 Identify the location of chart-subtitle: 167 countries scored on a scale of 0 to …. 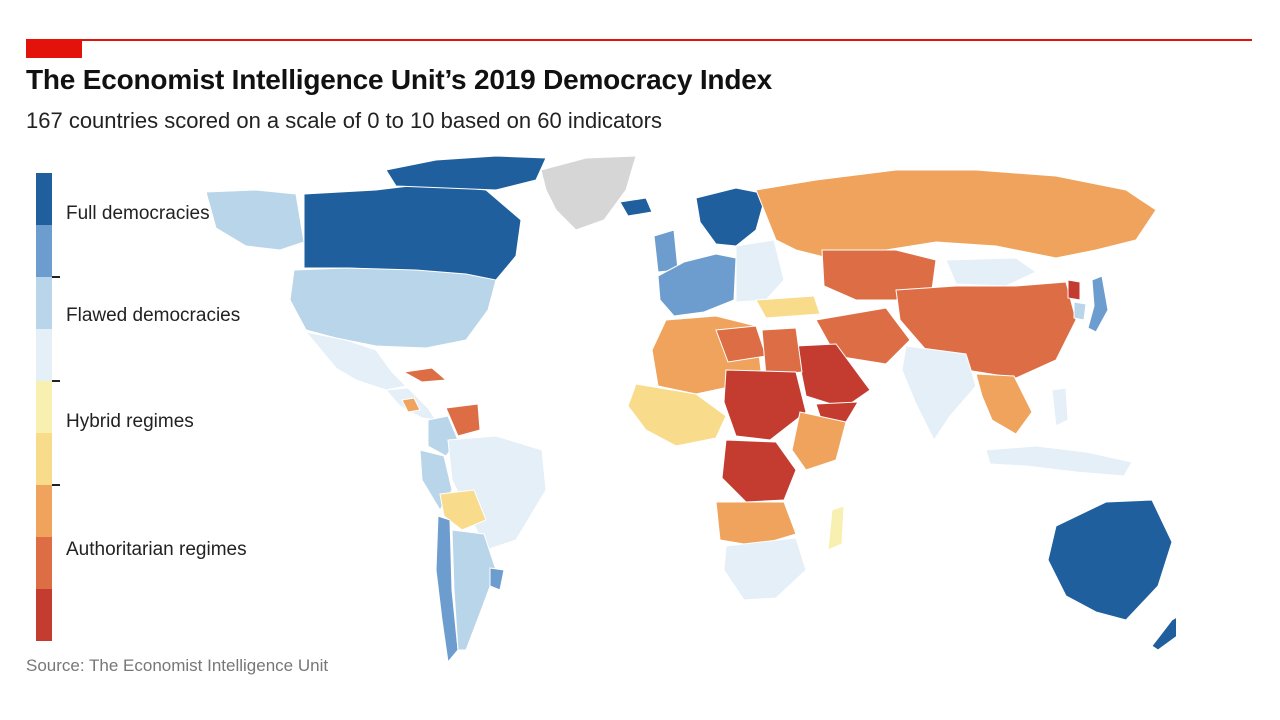
(344, 120).